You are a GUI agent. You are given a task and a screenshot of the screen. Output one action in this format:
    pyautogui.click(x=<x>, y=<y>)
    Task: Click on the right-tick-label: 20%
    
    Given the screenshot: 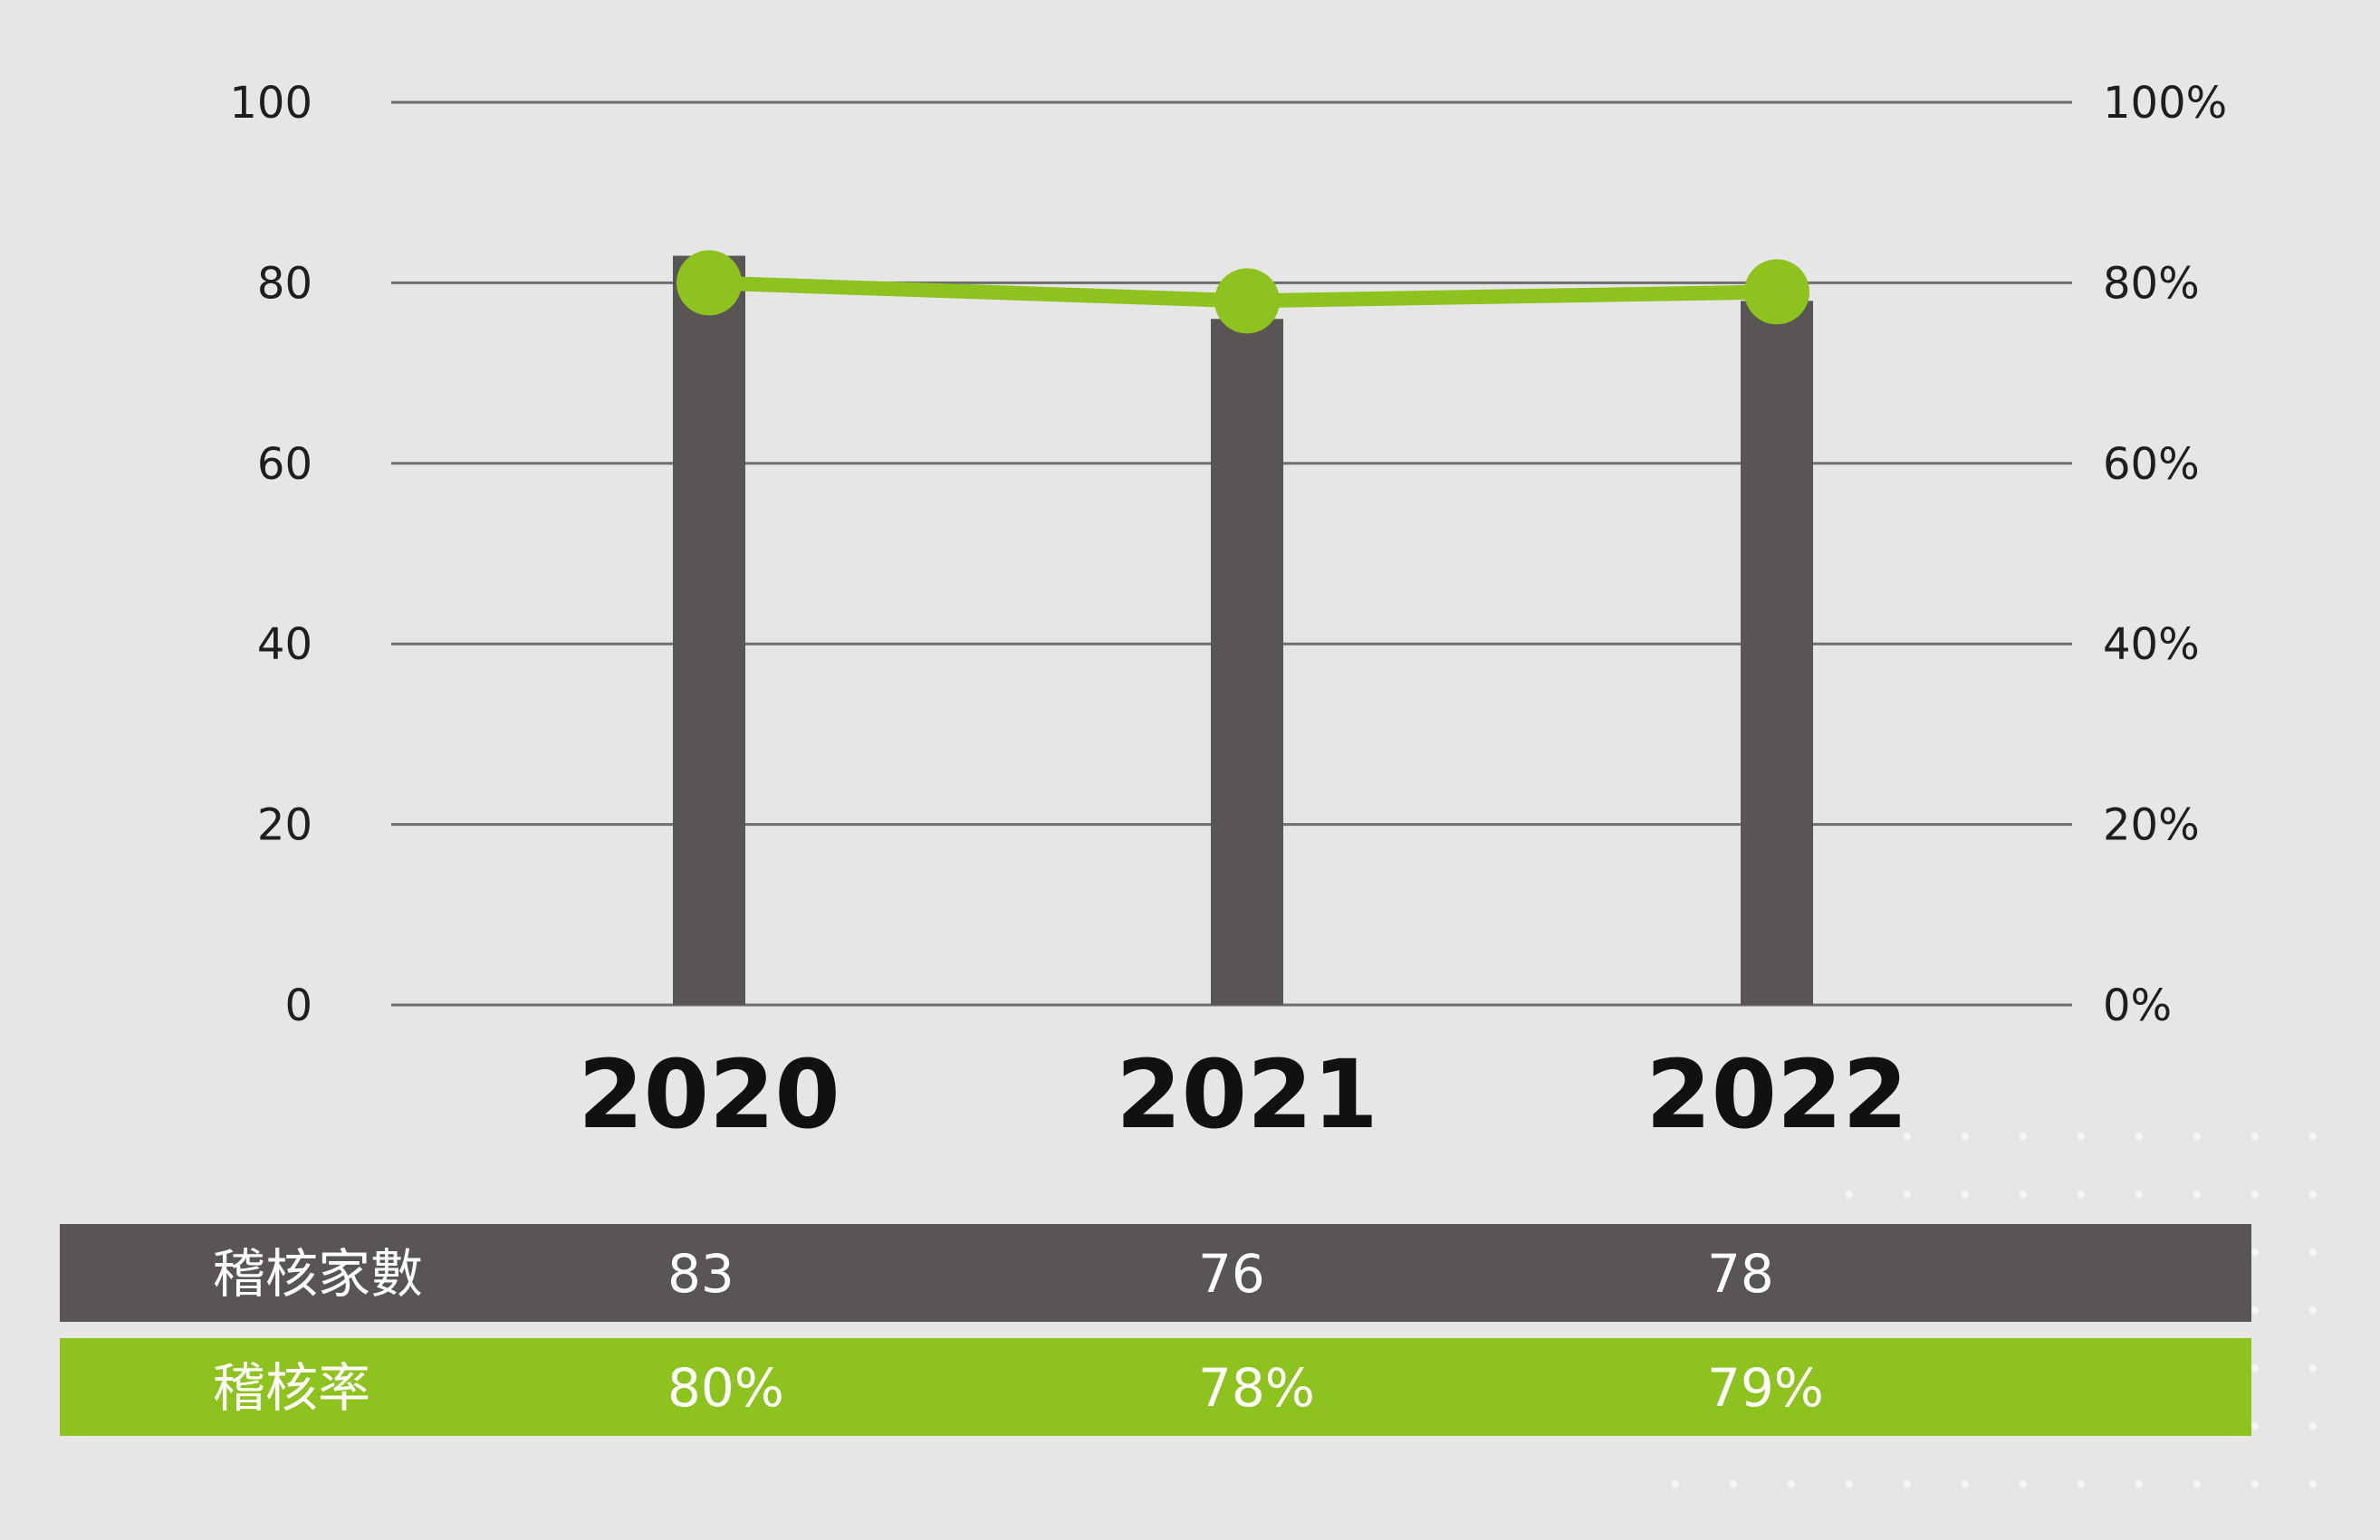 What is the action you would take?
    pyautogui.click(x=2151, y=825)
    